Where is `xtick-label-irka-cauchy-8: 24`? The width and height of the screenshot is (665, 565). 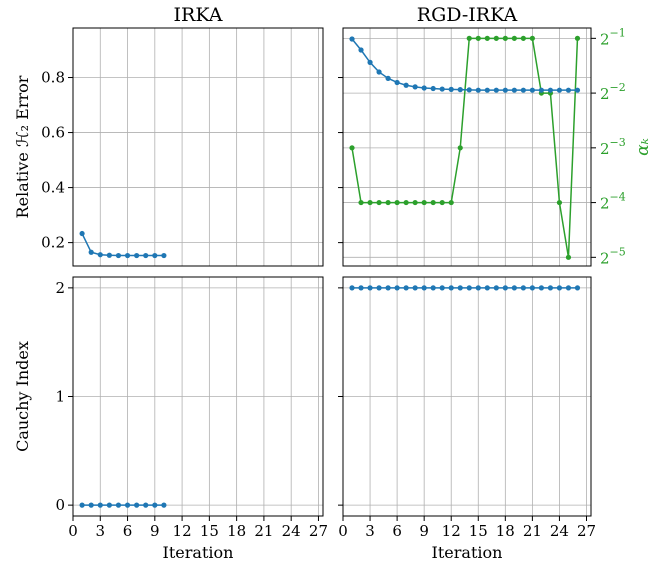
xtick-label-irka-cauchy-8: 24 is located at coordinates (291, 531).